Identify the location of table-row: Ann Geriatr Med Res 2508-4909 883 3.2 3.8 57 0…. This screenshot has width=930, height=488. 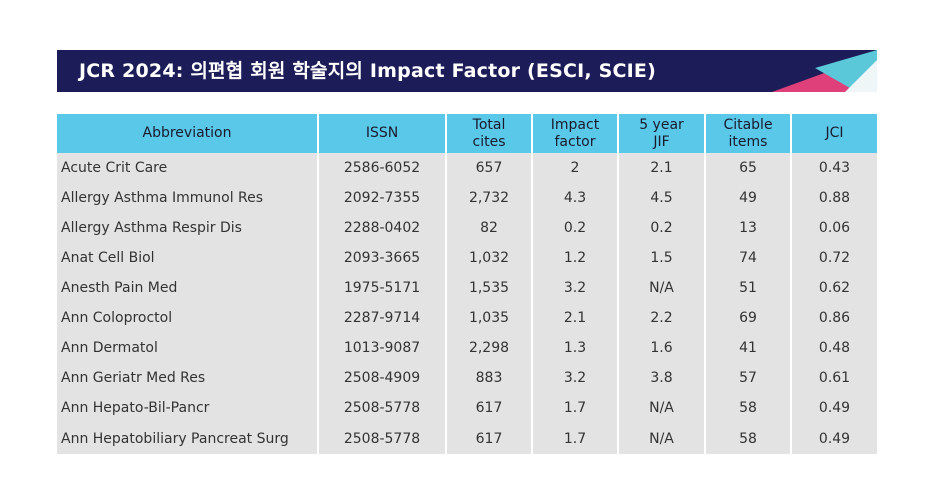
(467, 378).